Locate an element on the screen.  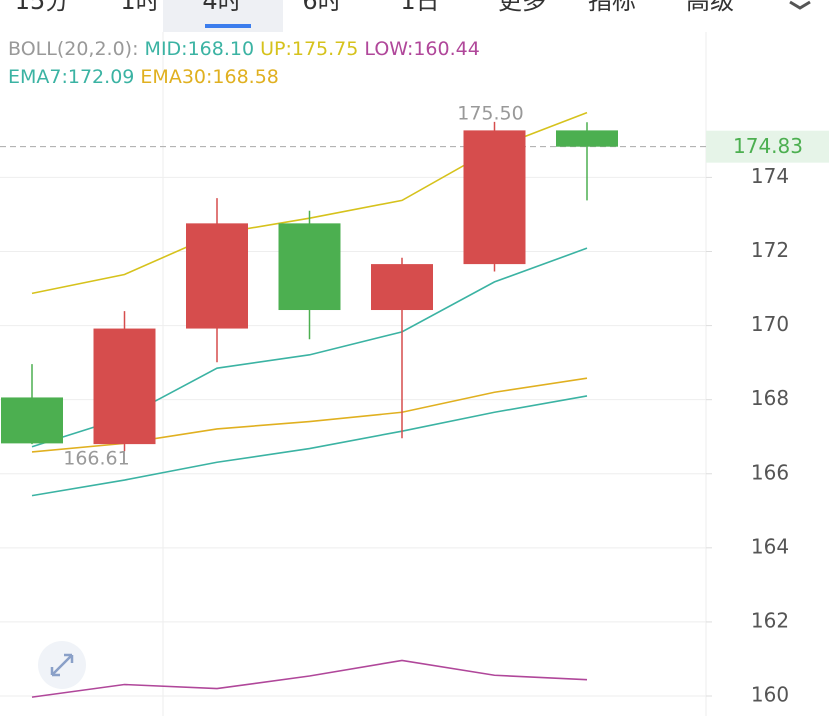
tab: 6时 is located at coordinates (321, 7).